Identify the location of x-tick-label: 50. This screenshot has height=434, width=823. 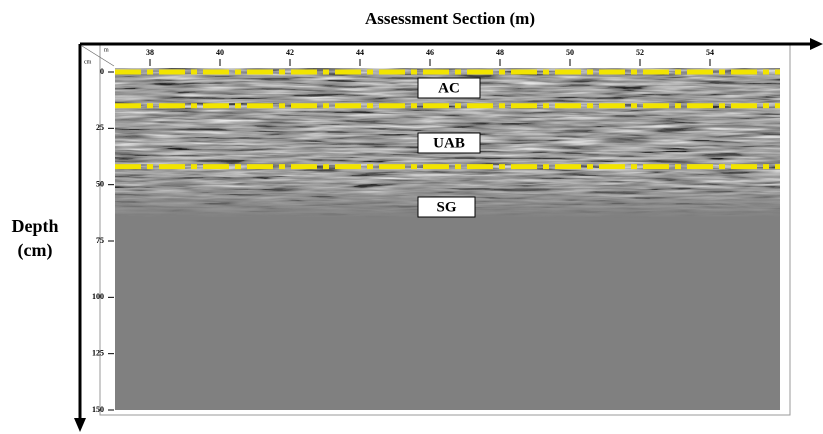
(570, 52).